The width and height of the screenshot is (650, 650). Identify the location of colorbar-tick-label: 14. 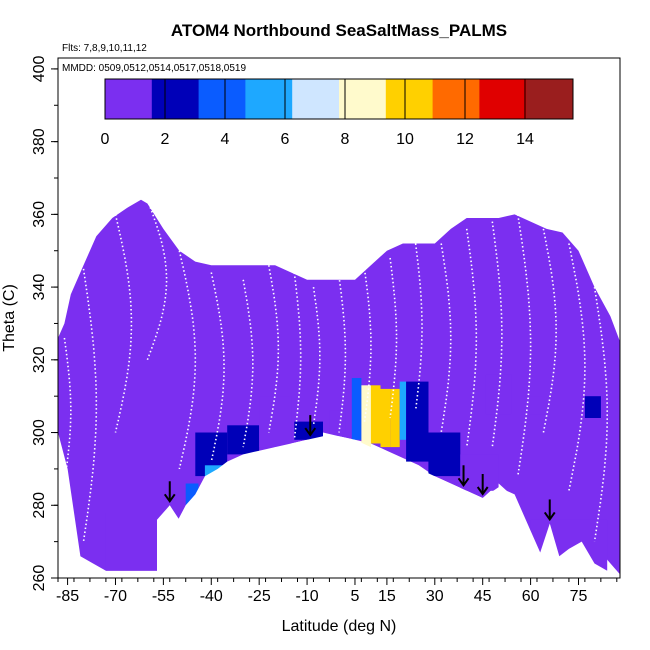
(525, 139).